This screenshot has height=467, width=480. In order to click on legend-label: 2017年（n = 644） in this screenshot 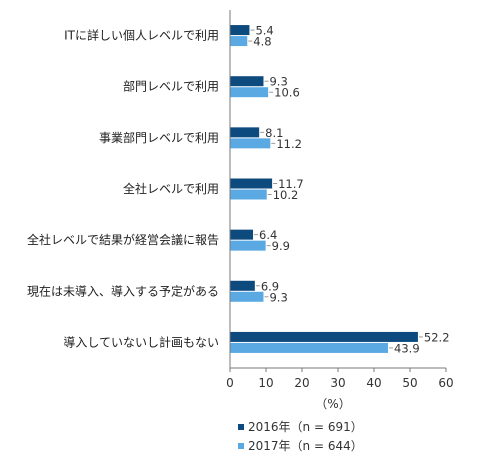, I will do `click(305, 446)`.